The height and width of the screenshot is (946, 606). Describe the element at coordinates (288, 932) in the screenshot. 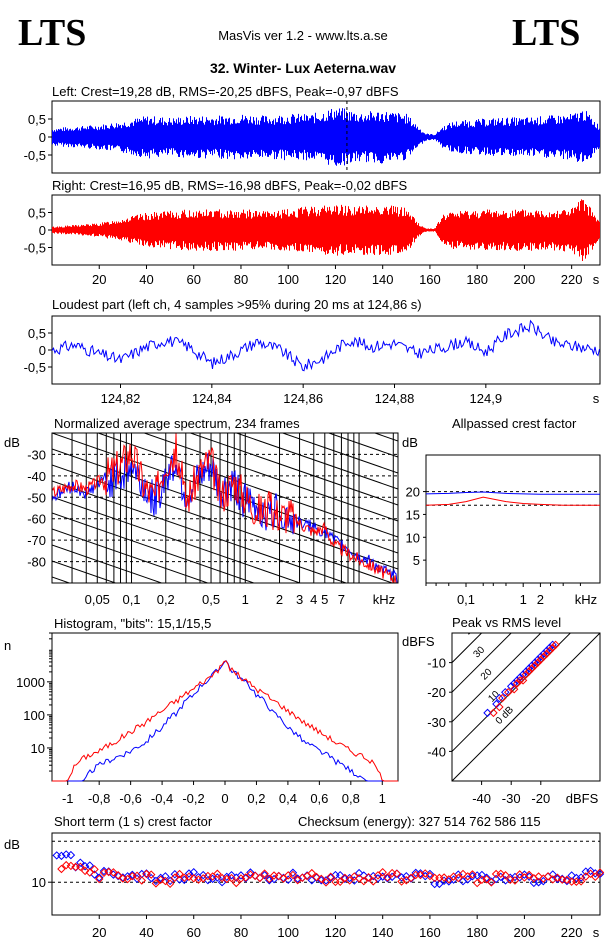

I see `x-tick-label: 100` at that location.